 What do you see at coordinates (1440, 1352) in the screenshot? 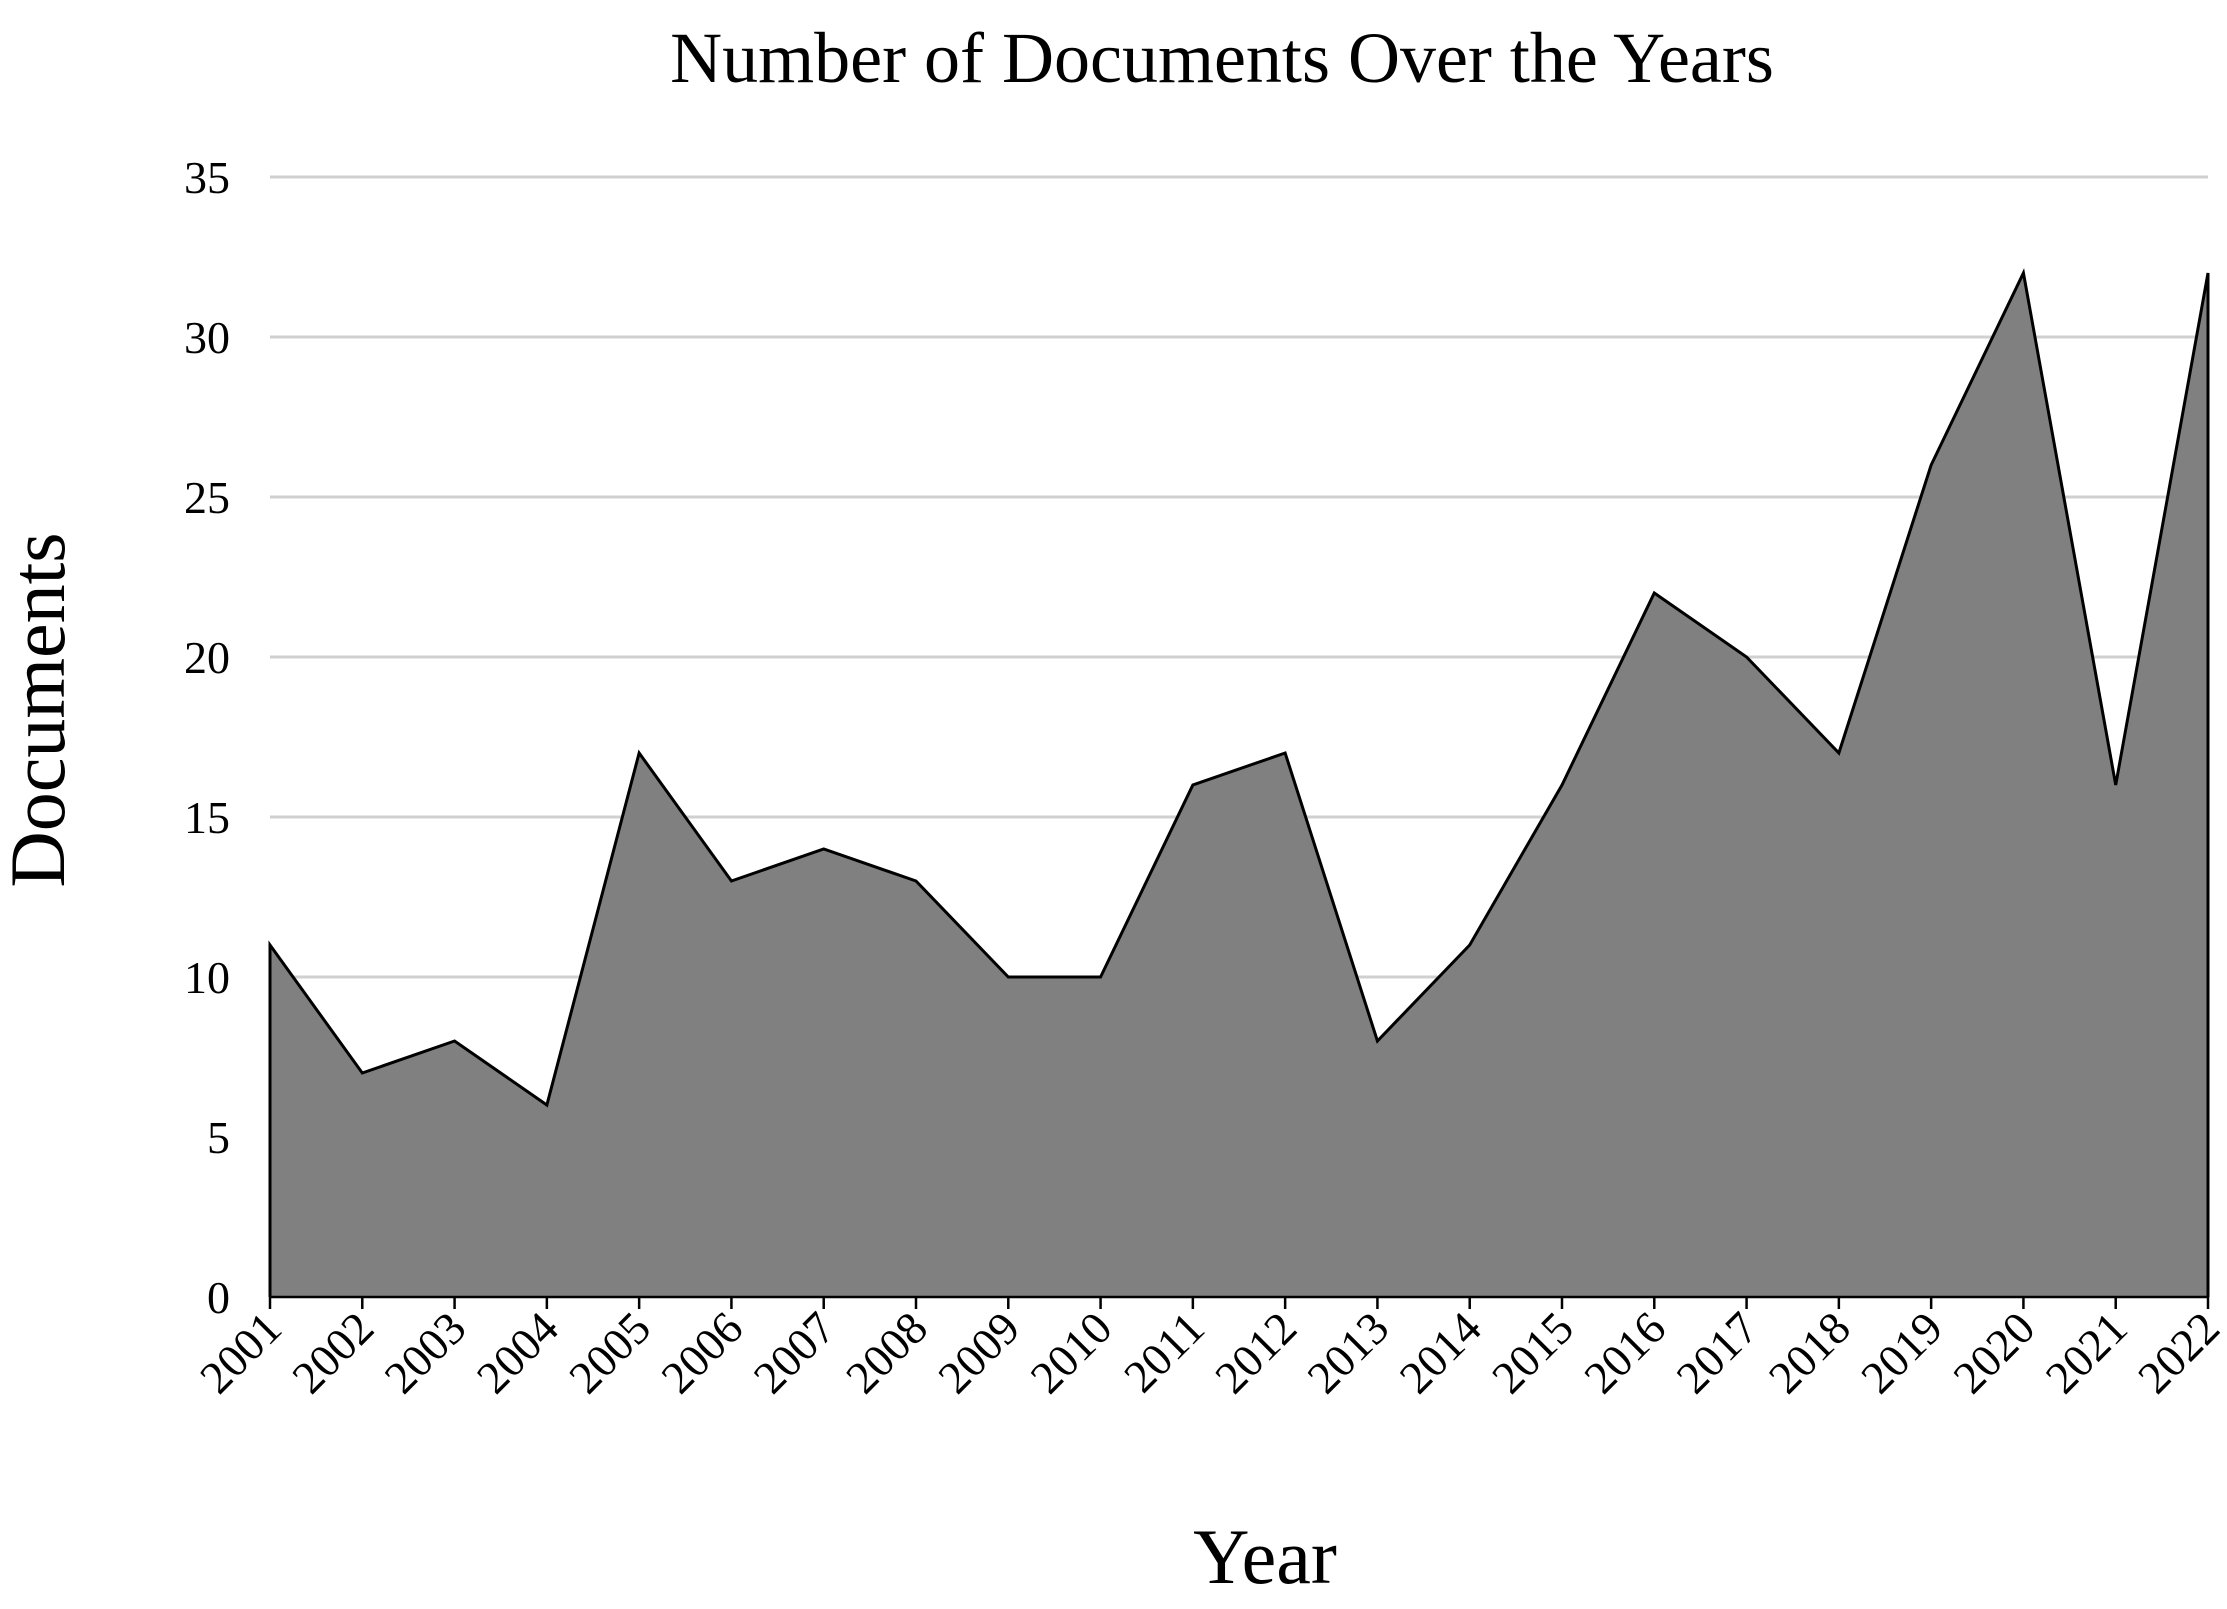
I see `x-tick-label: 2014` at bounding box center [1440, 1352].